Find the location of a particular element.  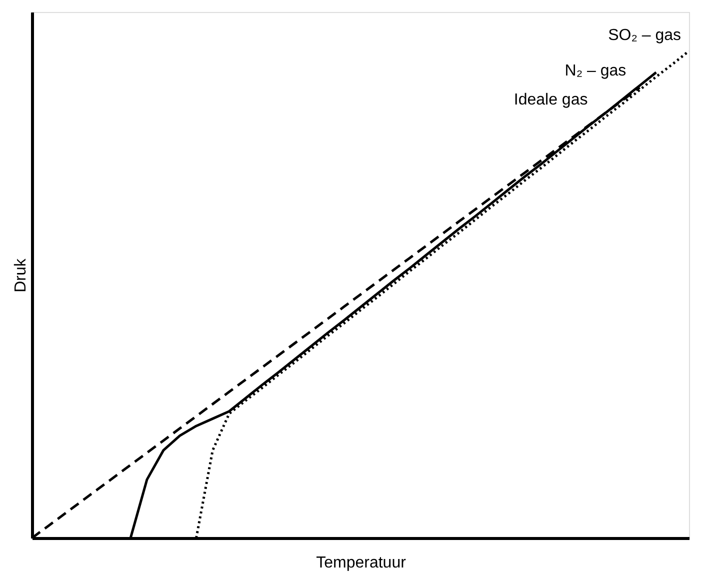

series-label: N₂ – gas is located at coordinates (595, 71).